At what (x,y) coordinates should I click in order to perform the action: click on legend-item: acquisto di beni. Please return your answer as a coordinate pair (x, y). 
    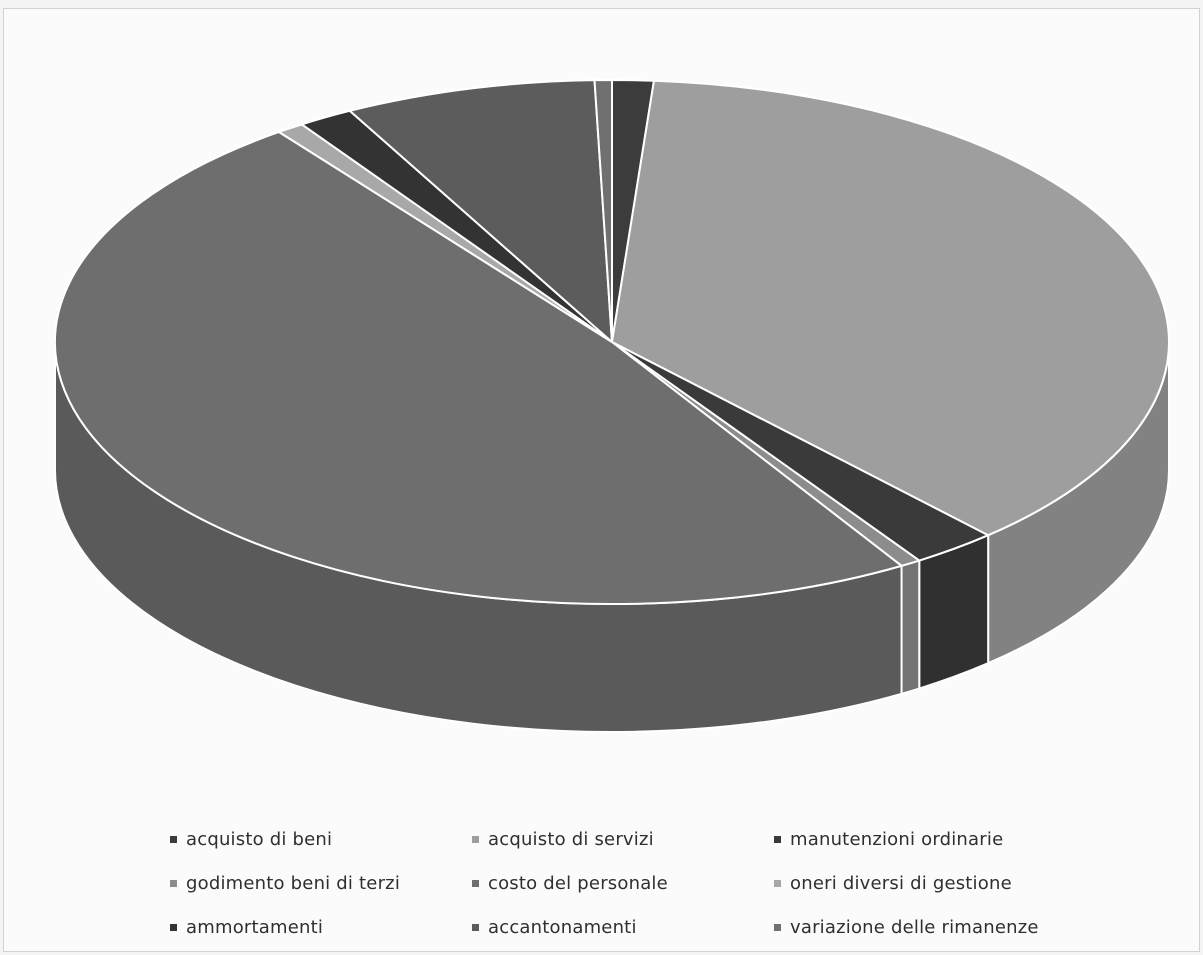
    Looking at the image, I should click on (321, 839).